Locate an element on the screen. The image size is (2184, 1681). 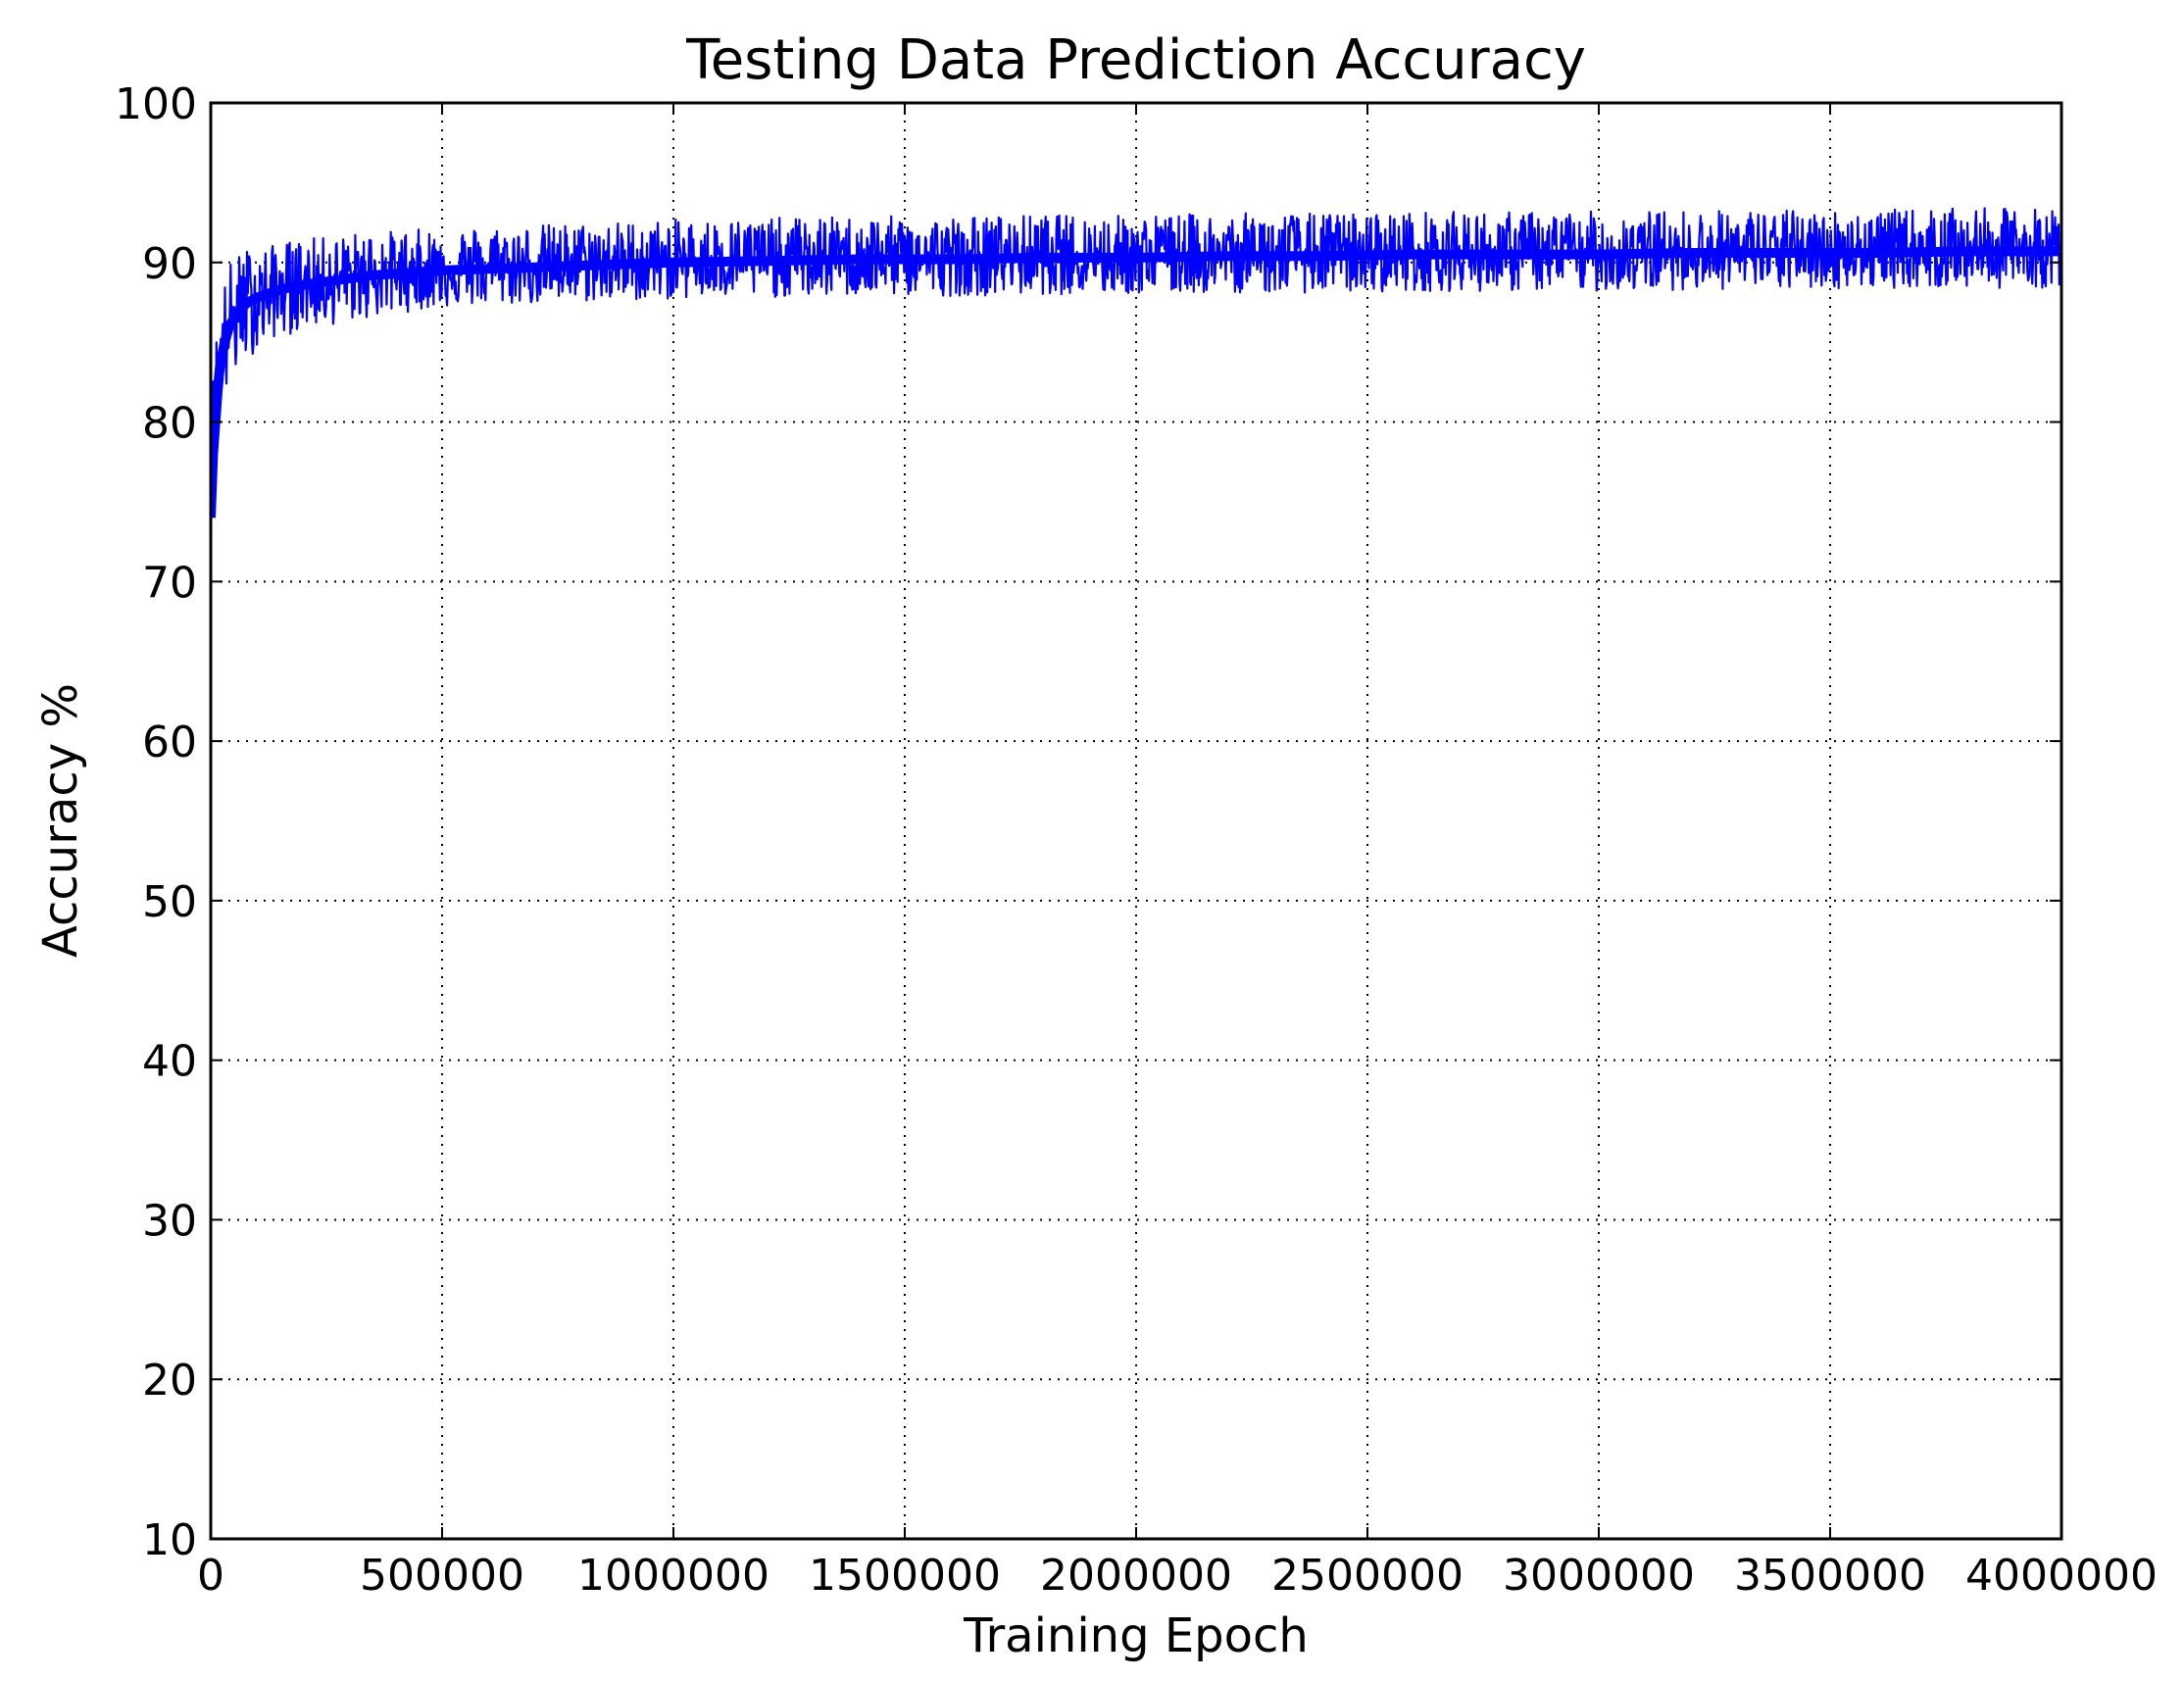
y-tick-labels: 10 20 30 40 50 60 70 80 90 100 is located at coordinates (156, 822).